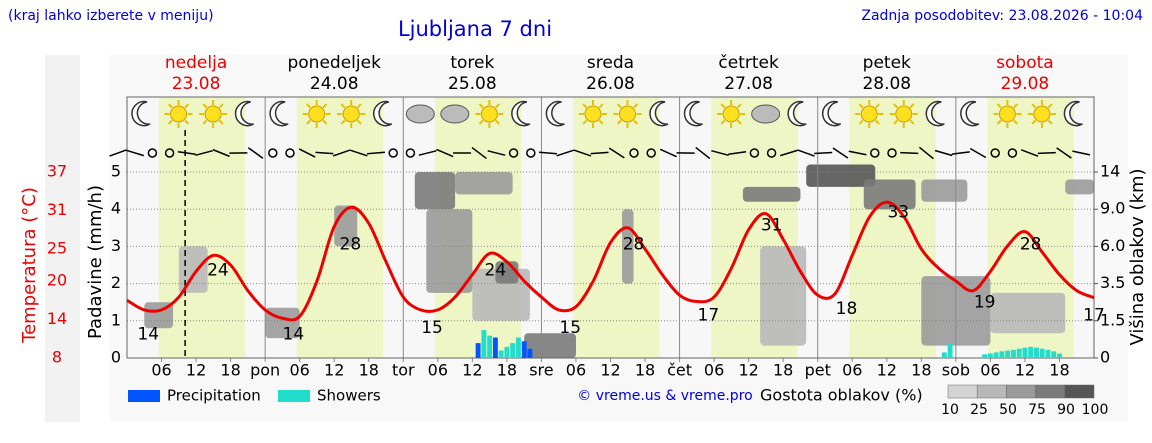 This screenshot has height=443, width=1152. What do you see at coordinates (1137, 256) in the screenshot?
I see `y2-axis-title: Višina oblakov (km)` at bounding box center [1137, 256].